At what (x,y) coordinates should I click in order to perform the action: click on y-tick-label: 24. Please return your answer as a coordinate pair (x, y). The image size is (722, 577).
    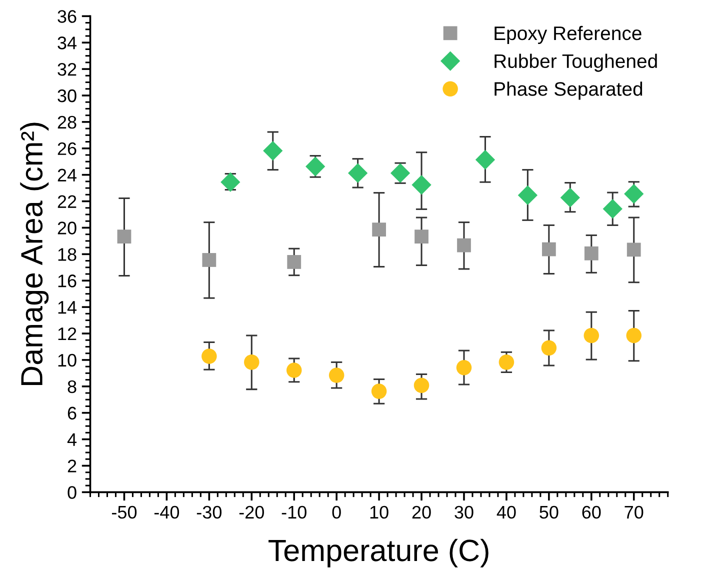
    Looking at the image, I should click on (67, 175).